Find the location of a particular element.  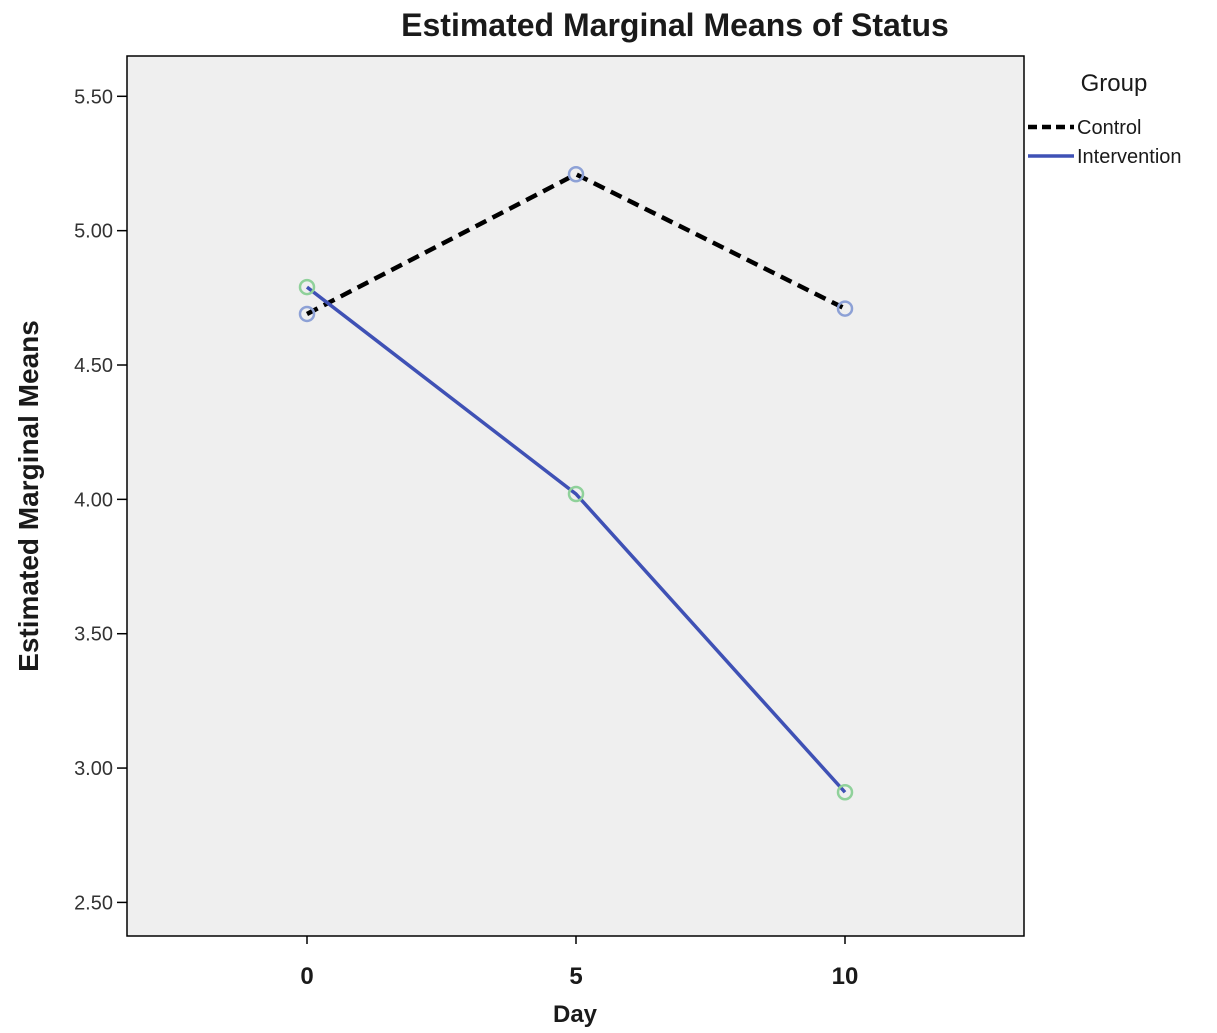

legend: Group Control Intervention is located at coordinates (1105, 119).